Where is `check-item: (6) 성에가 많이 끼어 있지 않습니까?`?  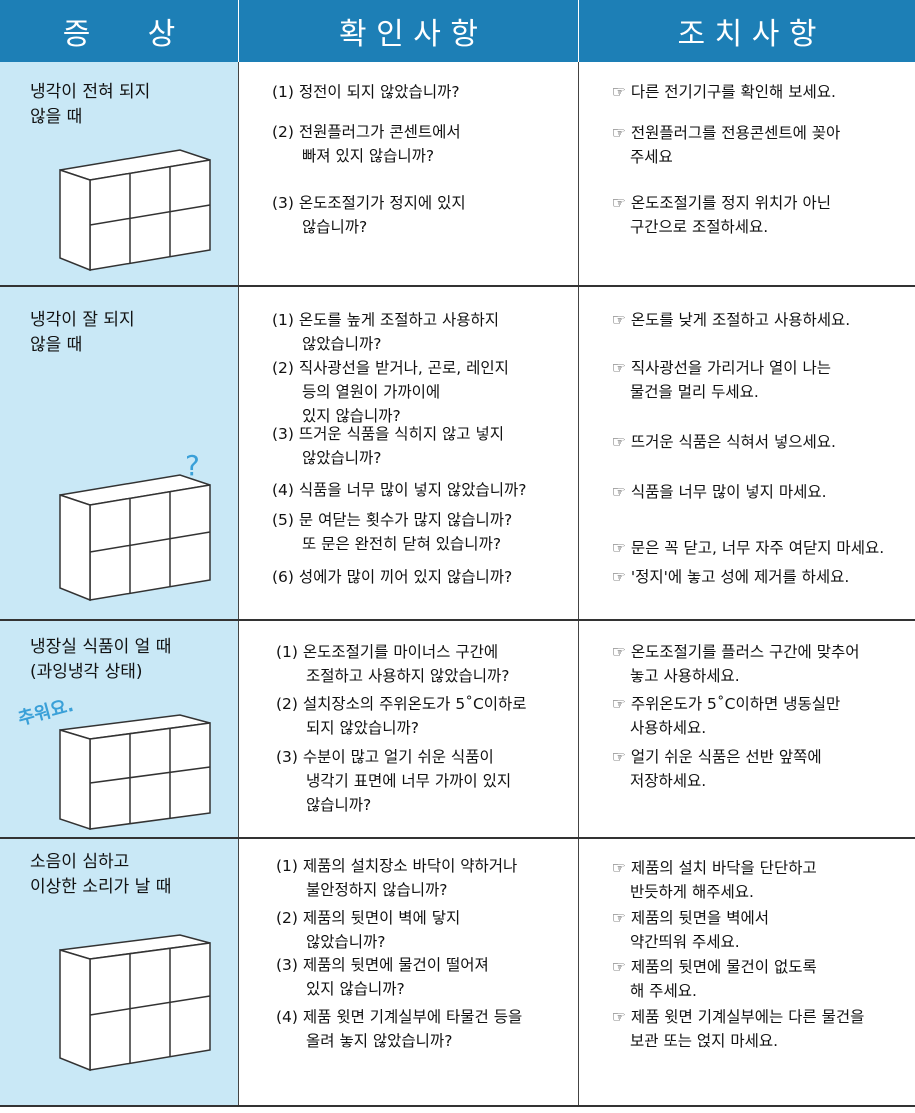
check-item: (6) 성에가 많이 끼어 있지 않습니까? is located at coordinates (392, 577).